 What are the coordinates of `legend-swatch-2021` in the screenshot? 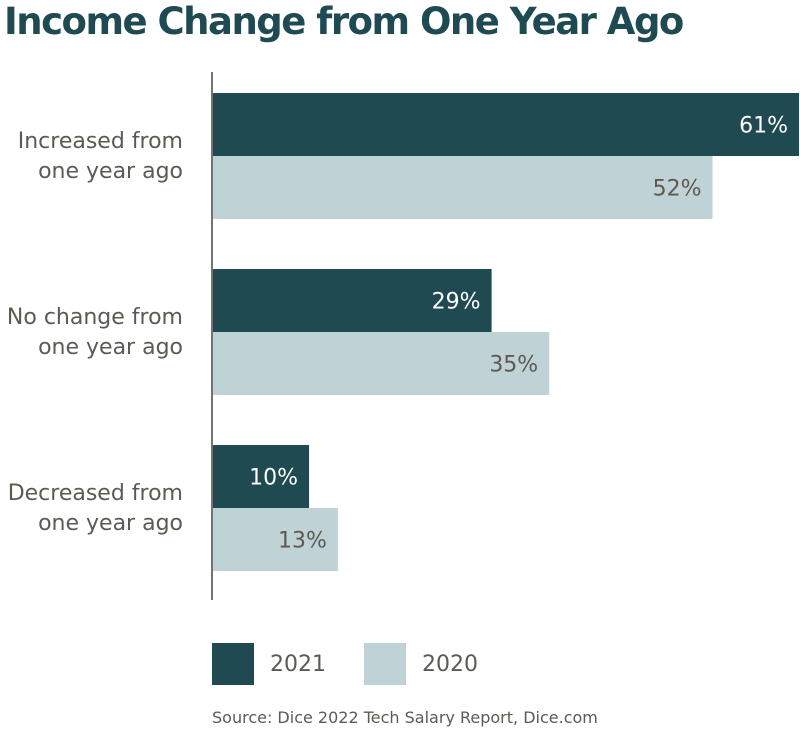 It's located at (233, 664).